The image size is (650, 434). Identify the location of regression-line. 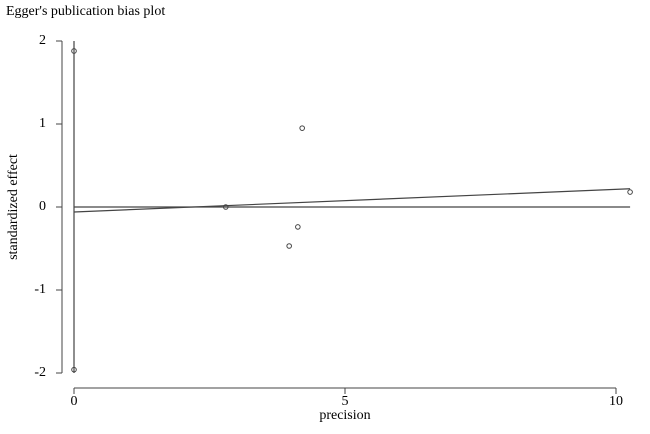
(352, 200).